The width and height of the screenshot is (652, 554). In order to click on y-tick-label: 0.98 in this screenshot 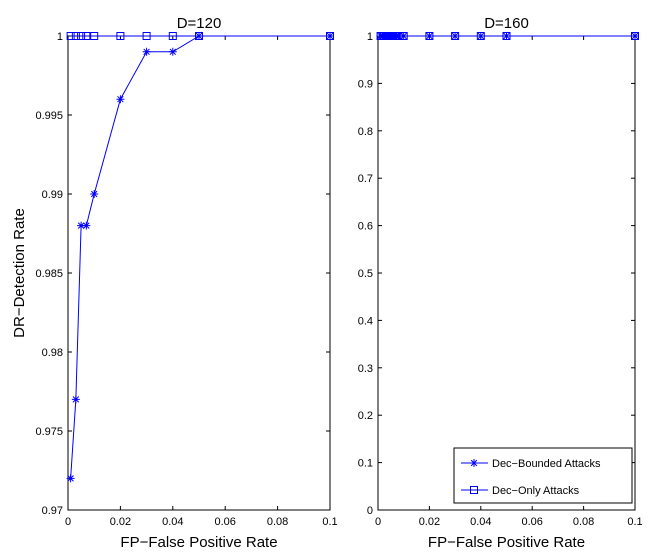, I will do `click(52, 353)`.